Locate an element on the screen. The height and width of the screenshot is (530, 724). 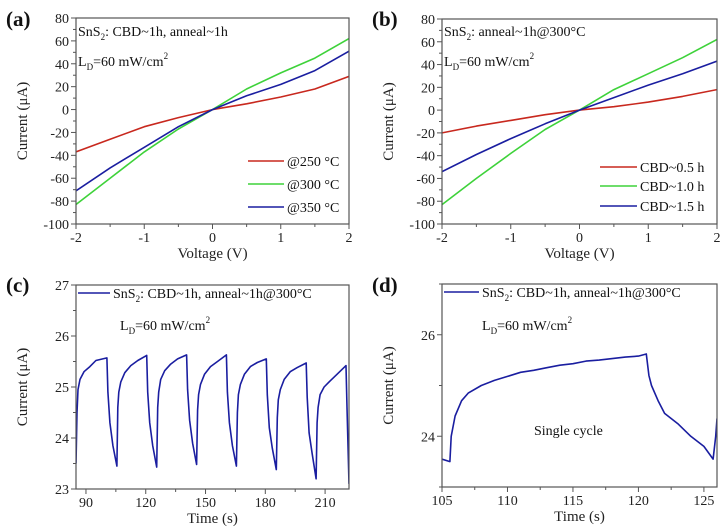
x-tick-label: 105 is located at coordinates (442, 501).